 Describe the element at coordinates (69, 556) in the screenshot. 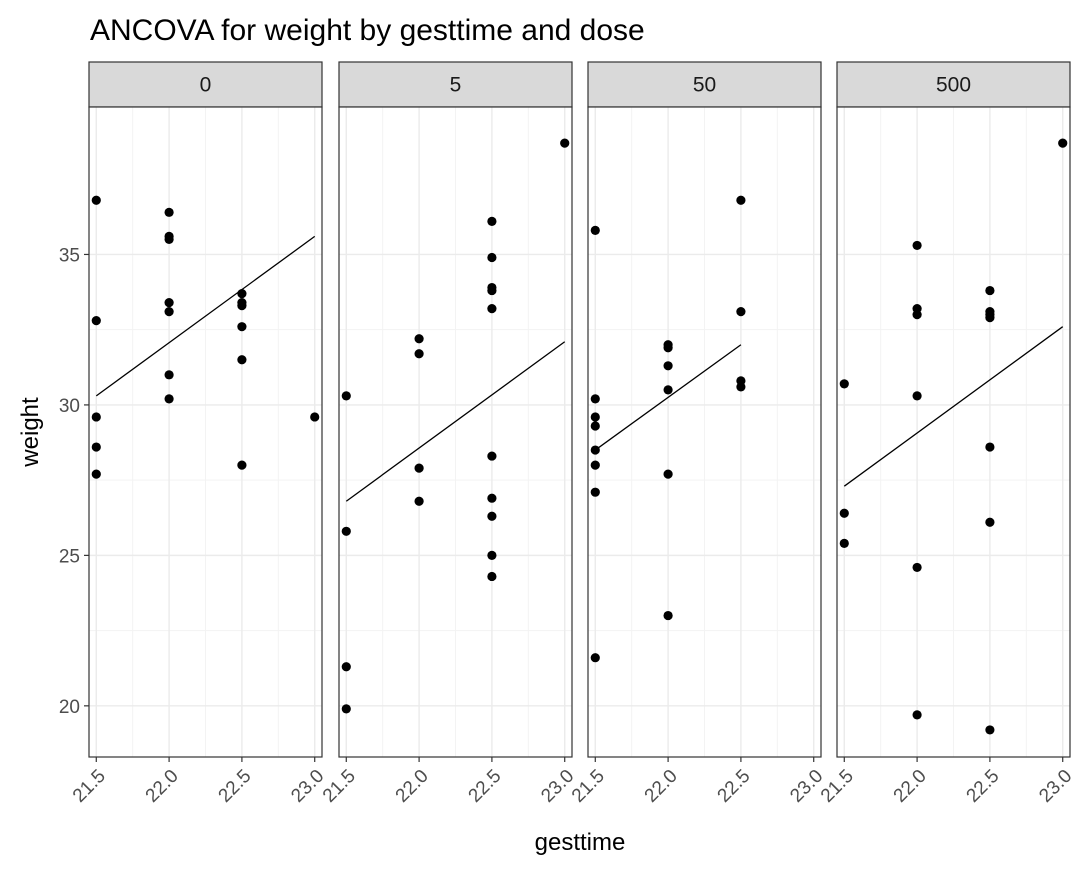

I see `y-tick-label: 25` at that location.